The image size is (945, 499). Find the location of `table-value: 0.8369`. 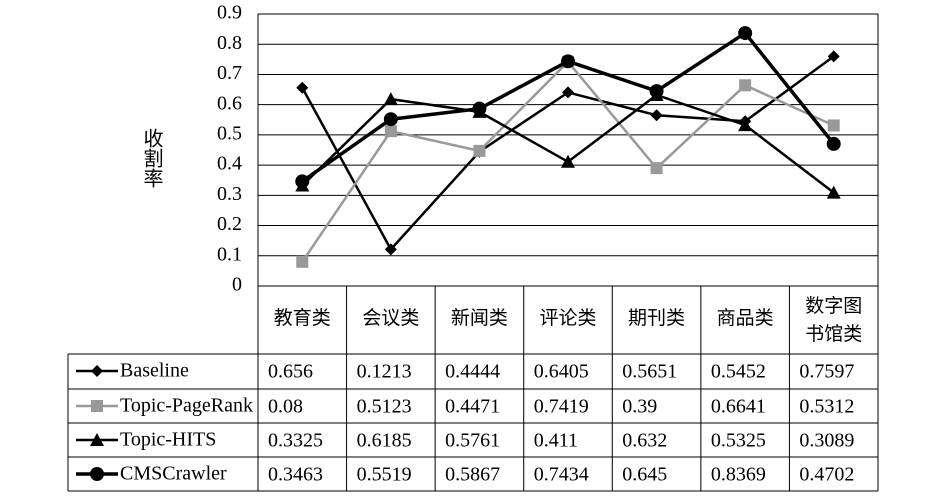

table-value: 0.8369 is located at coordinates (738, 475).